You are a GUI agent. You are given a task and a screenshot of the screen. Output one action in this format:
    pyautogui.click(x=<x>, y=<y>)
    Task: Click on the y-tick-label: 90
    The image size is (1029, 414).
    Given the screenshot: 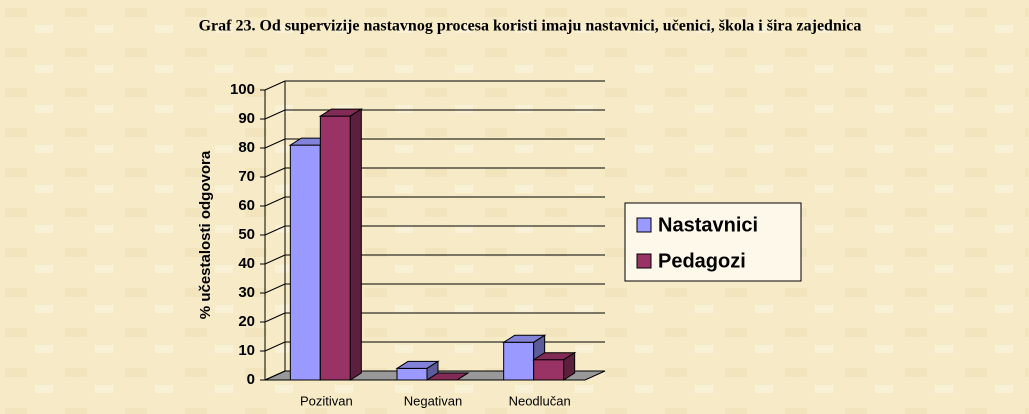 What is the action you would take?
    pyautogui.click(x=246, y=118)
    